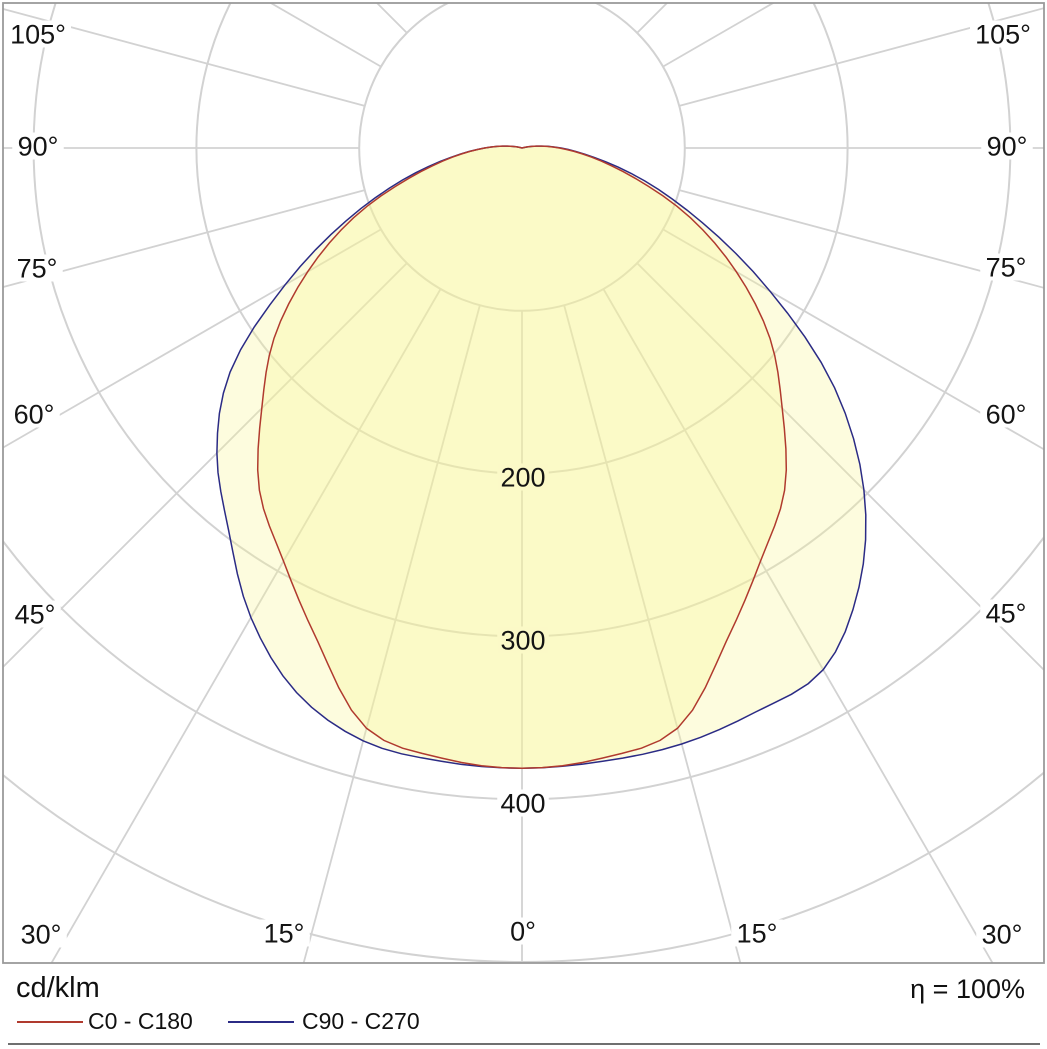  I want to click on angle-label-right-30-bg, so click(1002, 934).